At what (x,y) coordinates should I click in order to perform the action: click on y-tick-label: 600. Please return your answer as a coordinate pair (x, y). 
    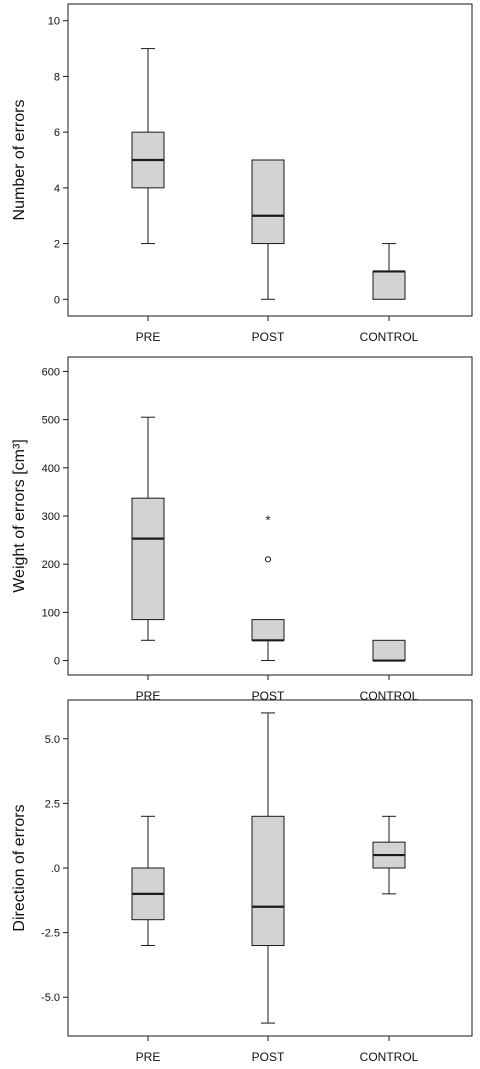
    Looking at the image, I should click on (51, 372).